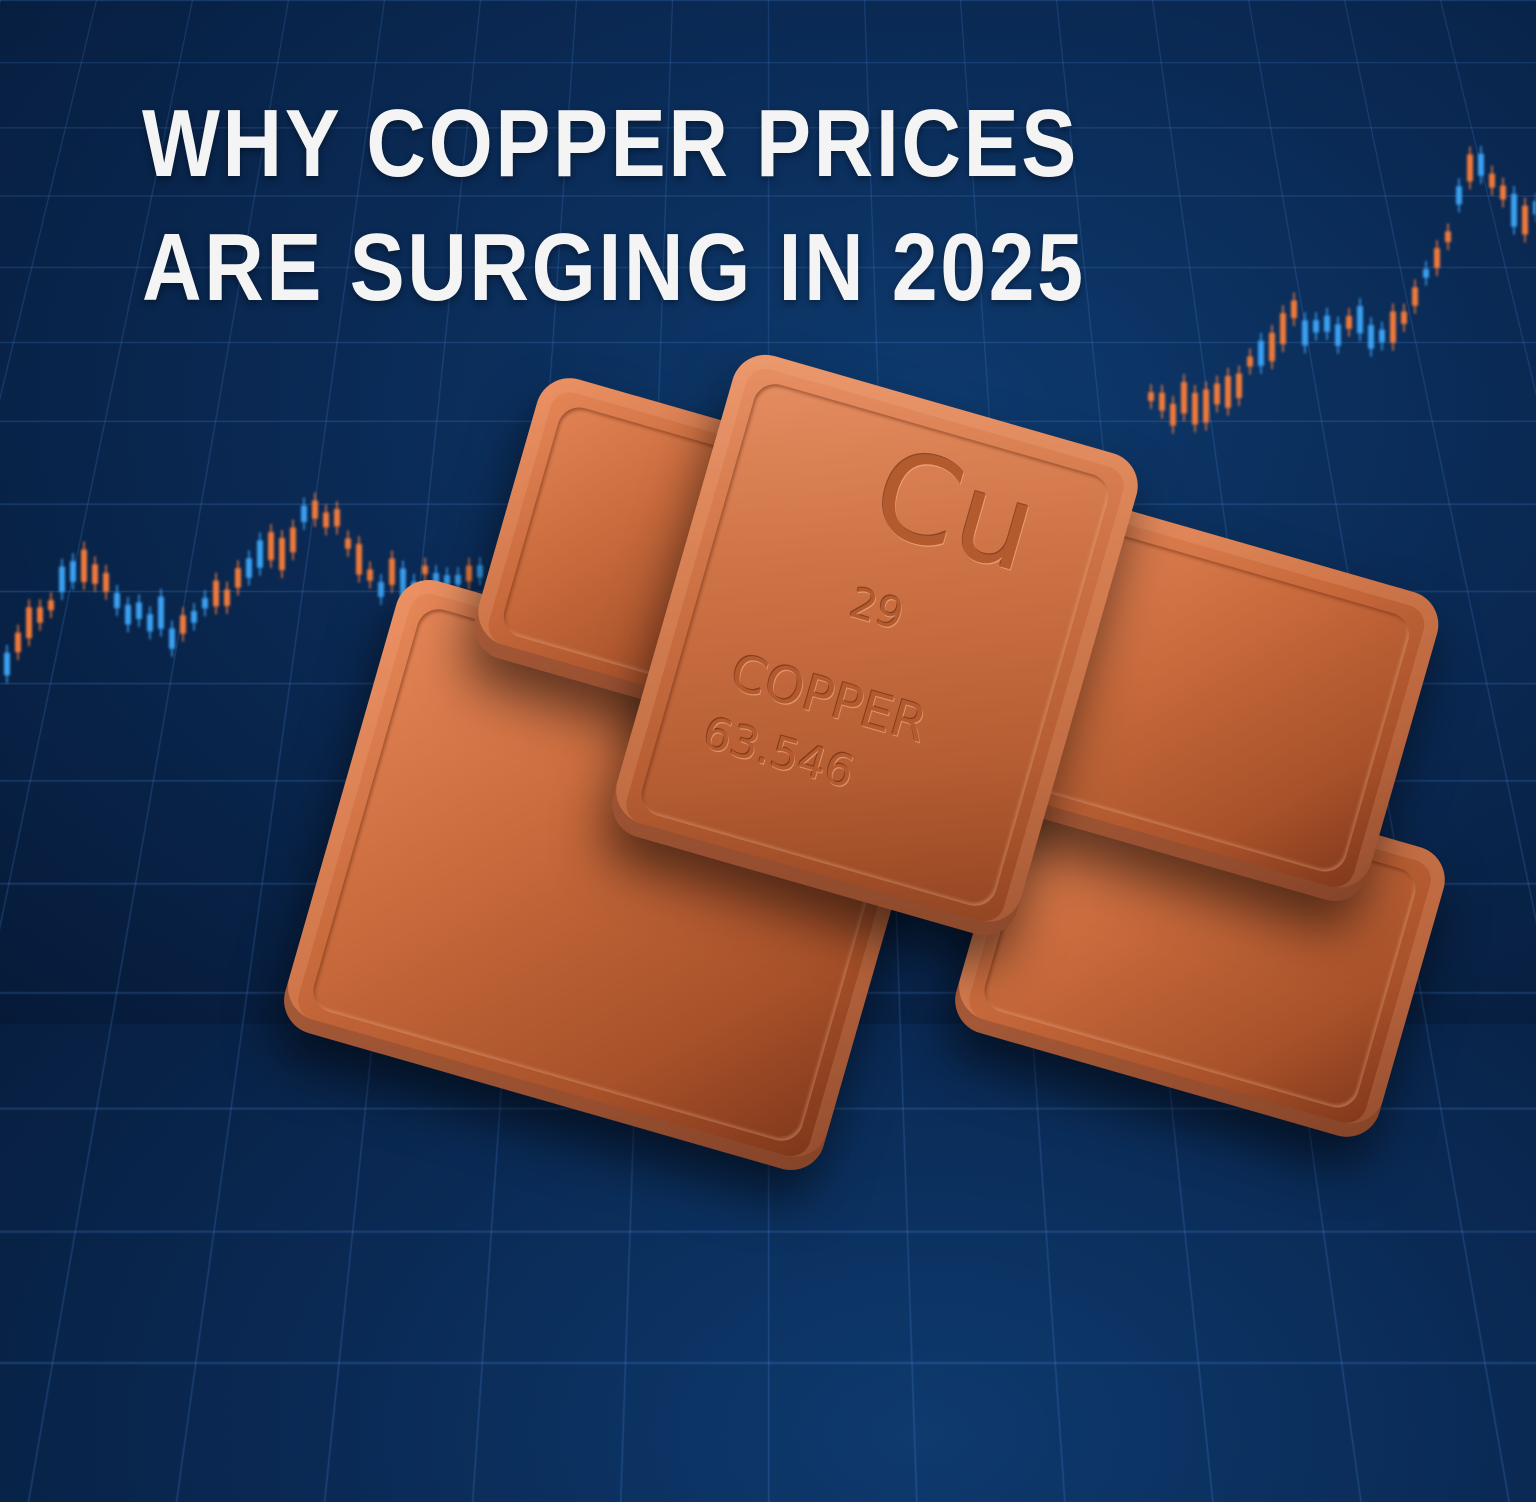  I want to click on headline: WHY COPPER PRICES ARE SURGING IN 2025, so click(614, 206).